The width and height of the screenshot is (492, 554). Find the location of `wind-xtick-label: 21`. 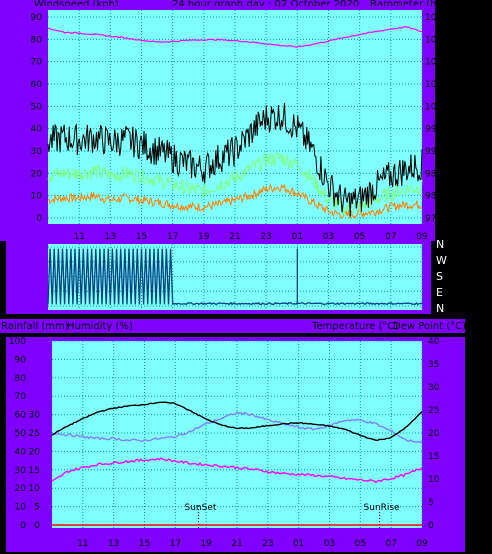

wind-xtick-label: 21 is located at coordinates (234, 237).